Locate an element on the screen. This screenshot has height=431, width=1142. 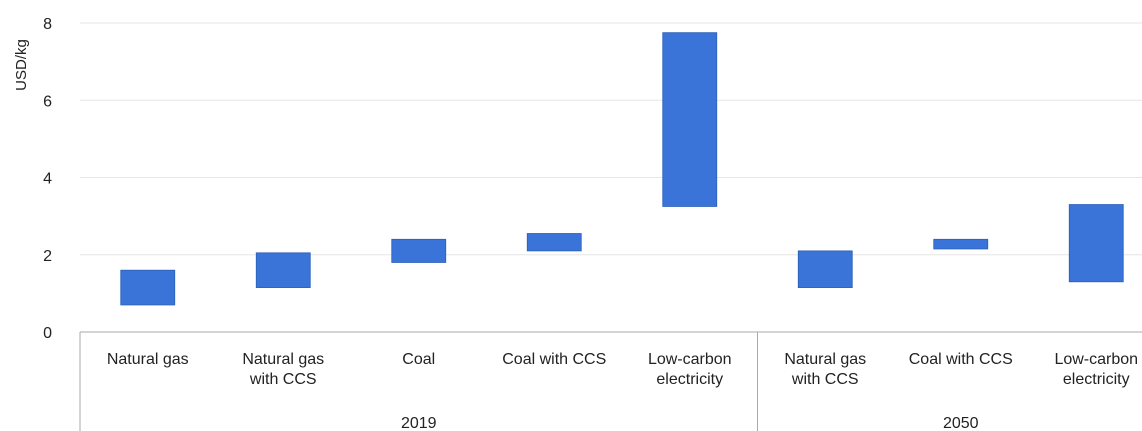
y-tick-label: 4 is located at coordinates (47, 179).